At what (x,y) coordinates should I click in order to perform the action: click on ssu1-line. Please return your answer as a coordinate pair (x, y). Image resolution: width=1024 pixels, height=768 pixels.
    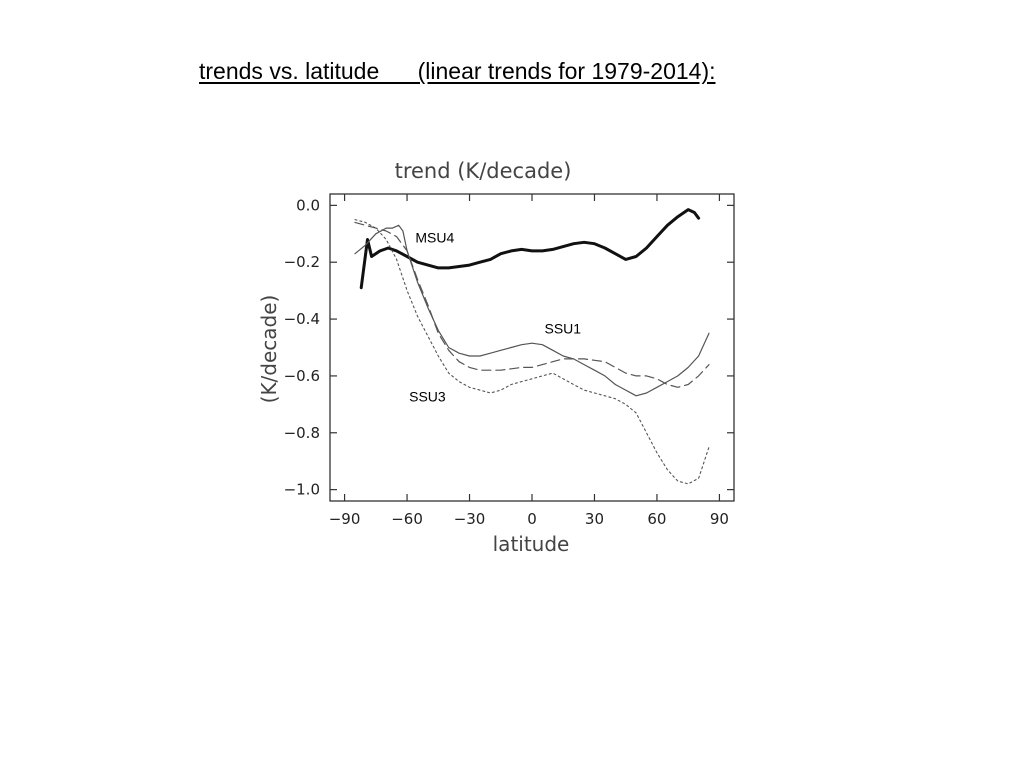
    Looking at the image, I should click on (532, 310).